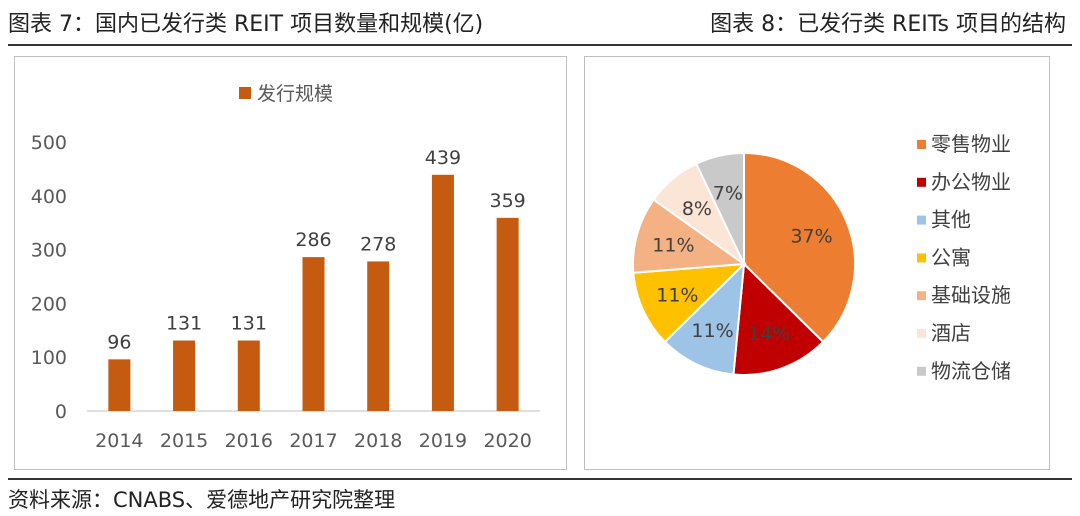 This screenshot has width=1080, height=516. What do you see at coordinates (246, 24) in the screenshot?
I see `left-figure-title: 图表 7：国内已发行类 REIT 项目数量和规模(亿)` at bounding box center [246, 24].